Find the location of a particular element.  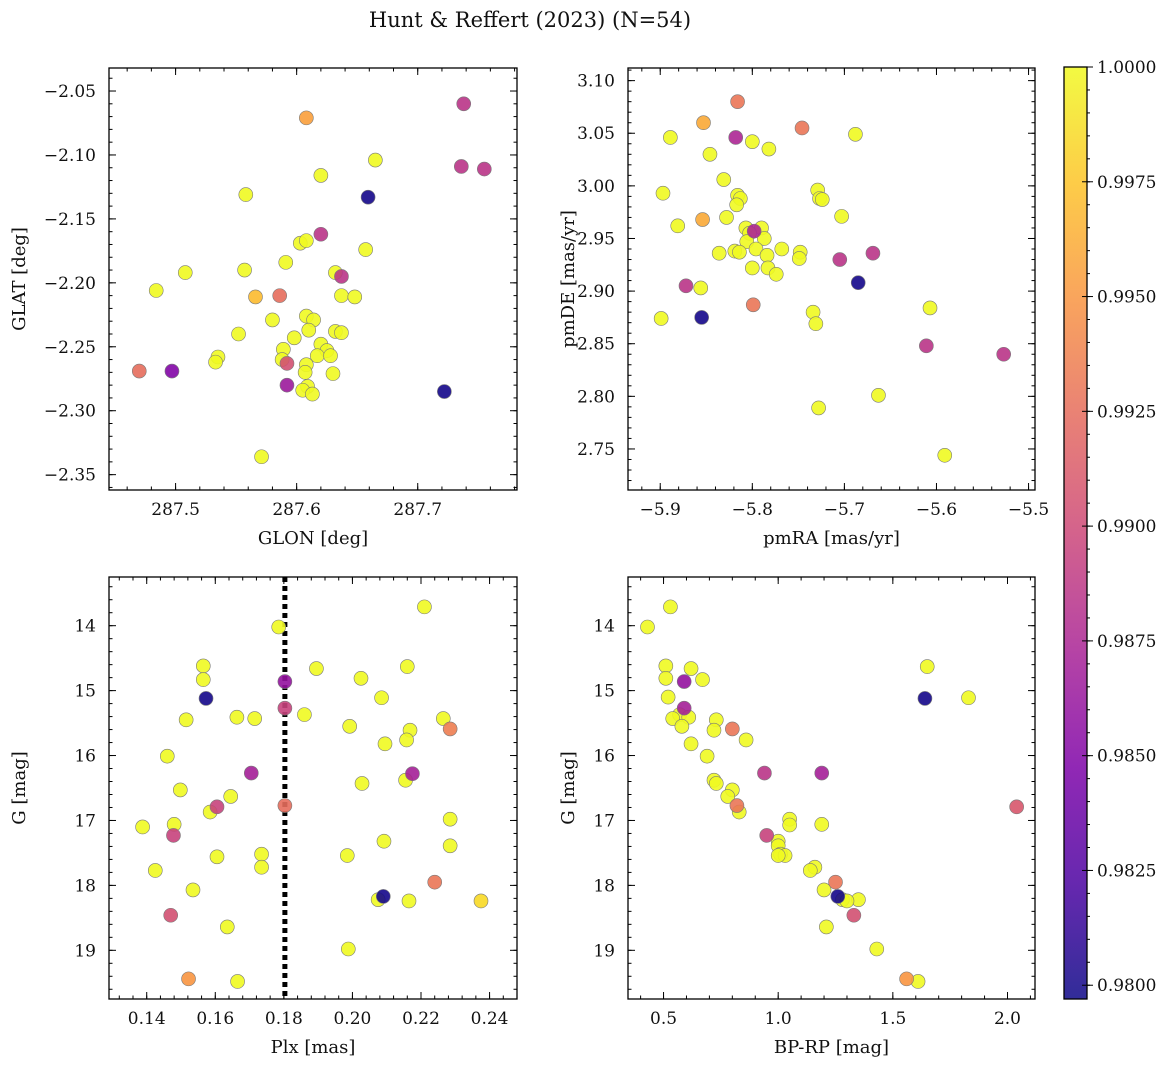

x-tick-label: 0.18 is located at coordinates (284, 1019).